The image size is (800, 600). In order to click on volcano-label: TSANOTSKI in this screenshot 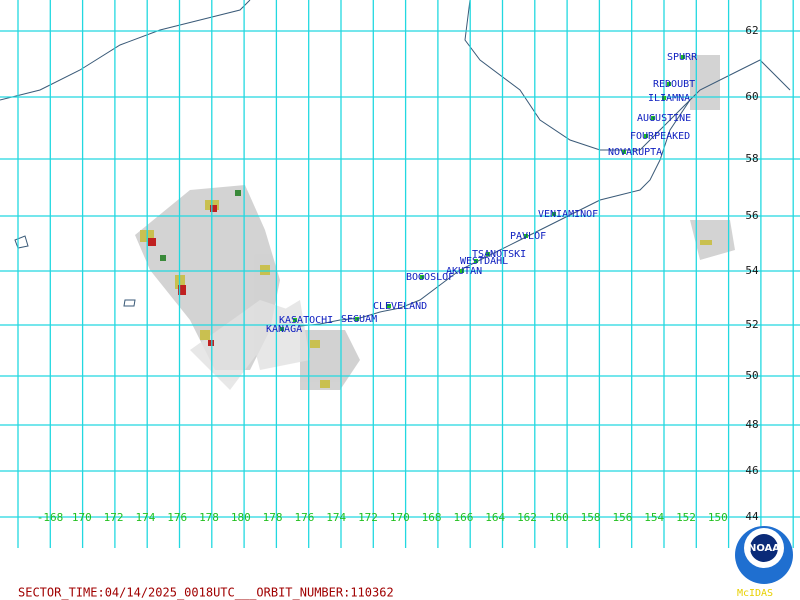, I will do `click(499, 254)`.